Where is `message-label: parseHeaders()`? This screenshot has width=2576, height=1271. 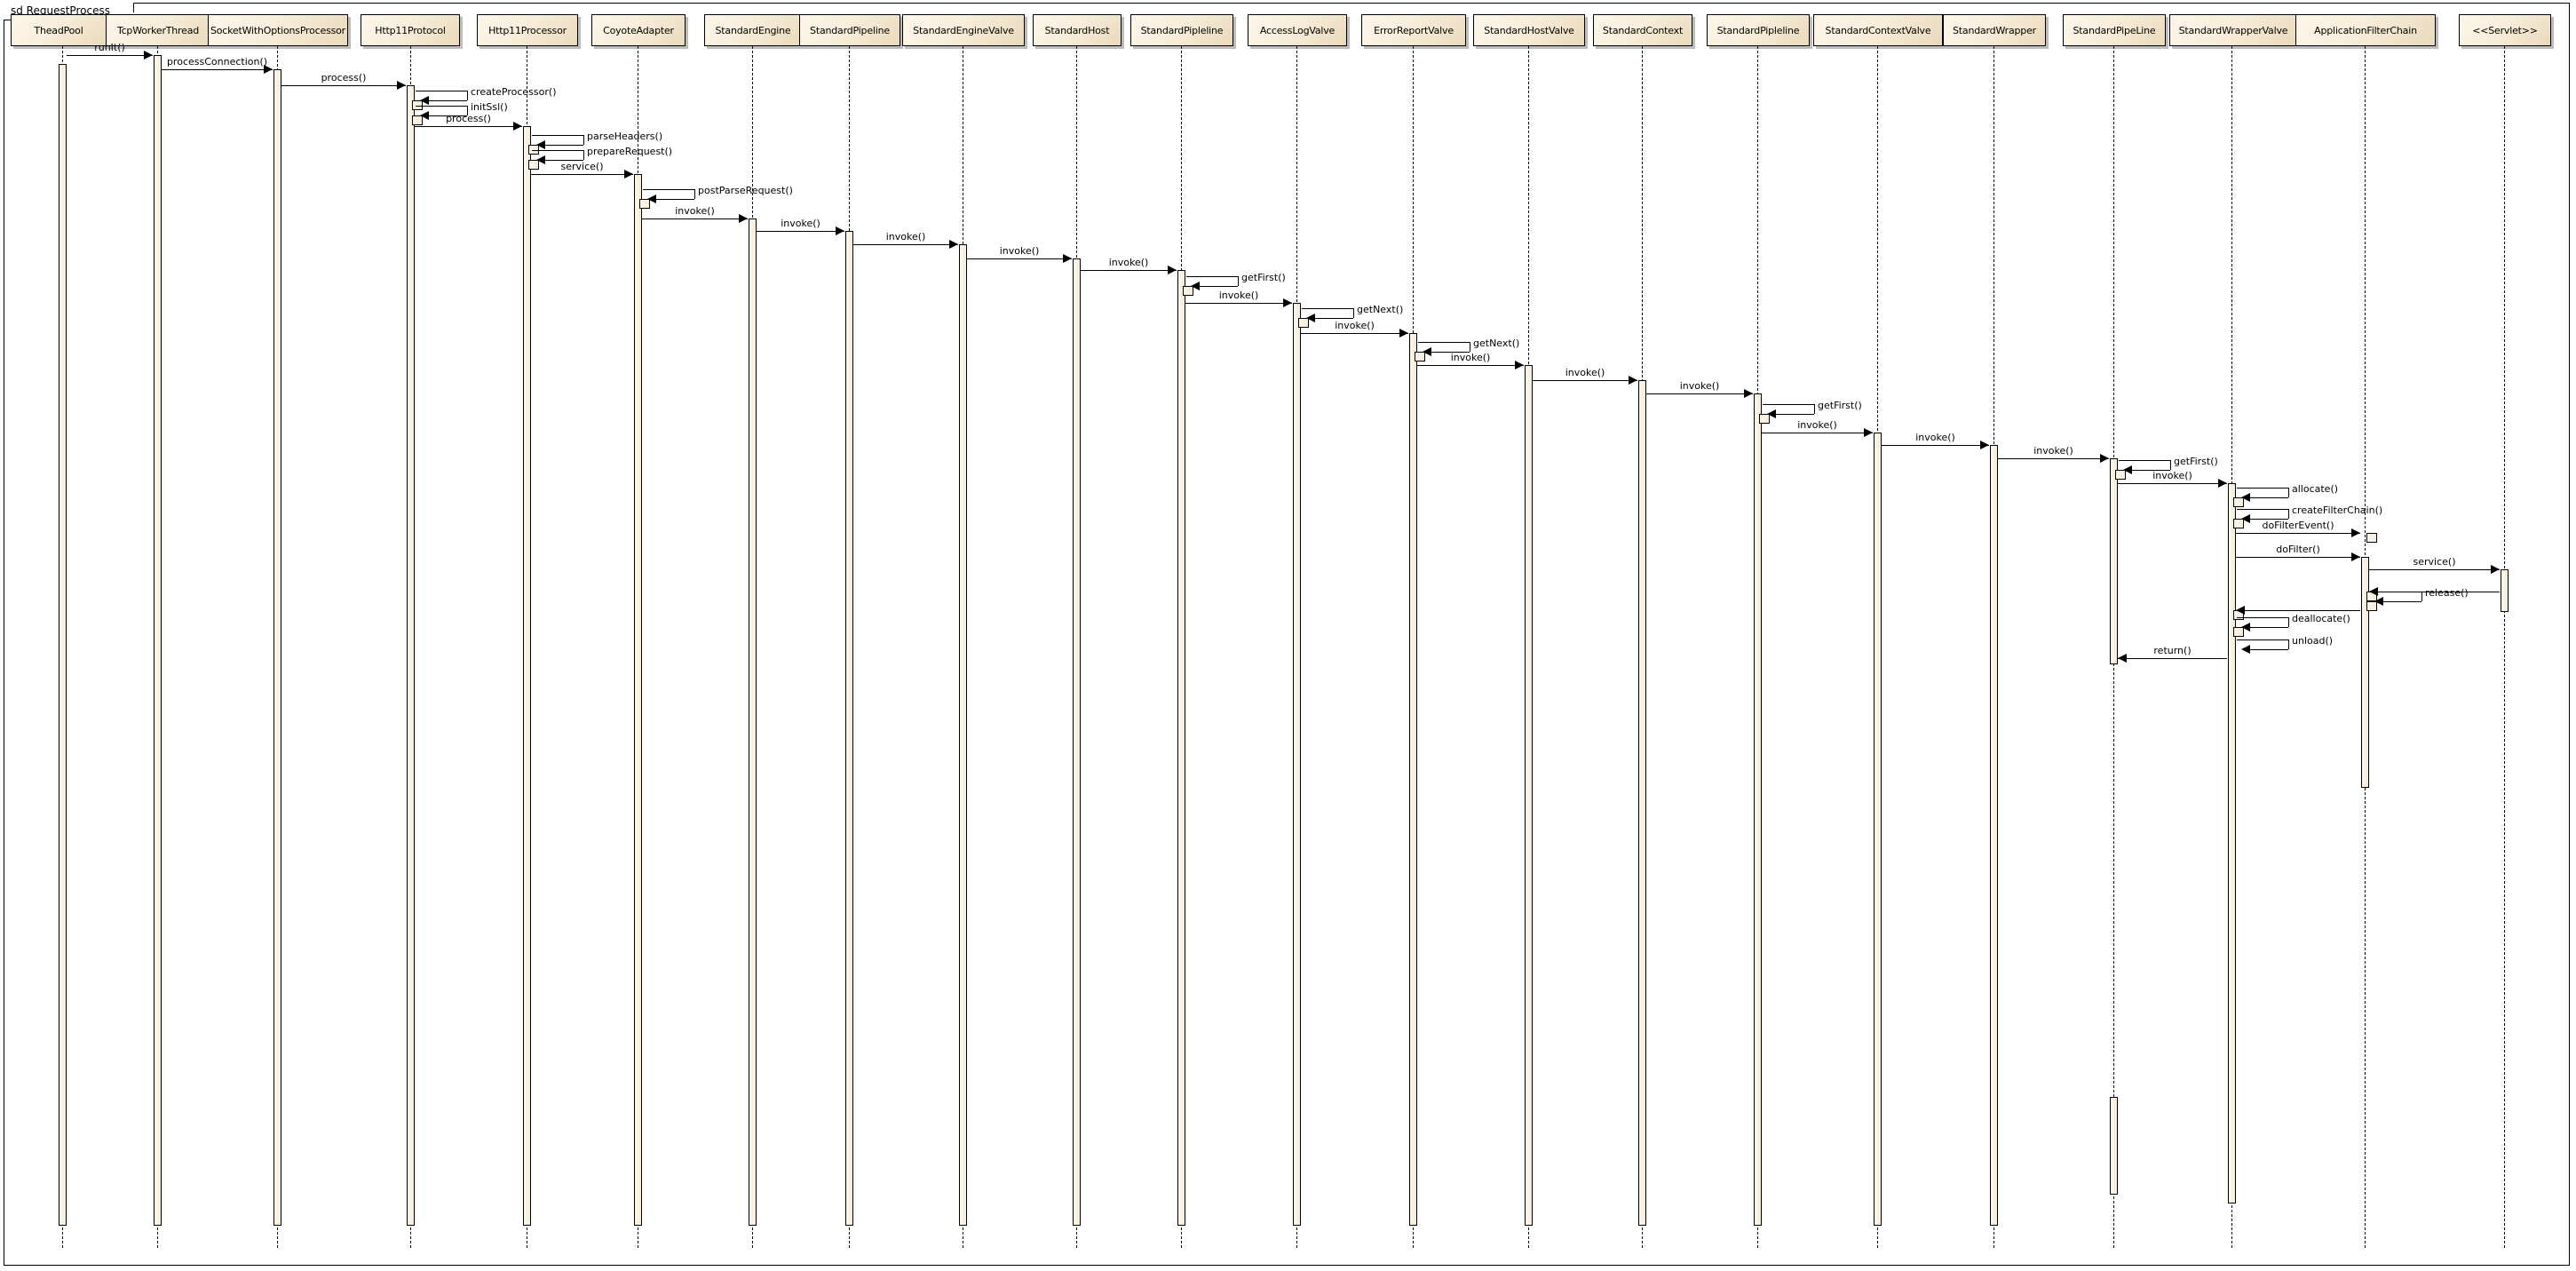
message-label: parseHeaders() is located at coordinates (625, 136).